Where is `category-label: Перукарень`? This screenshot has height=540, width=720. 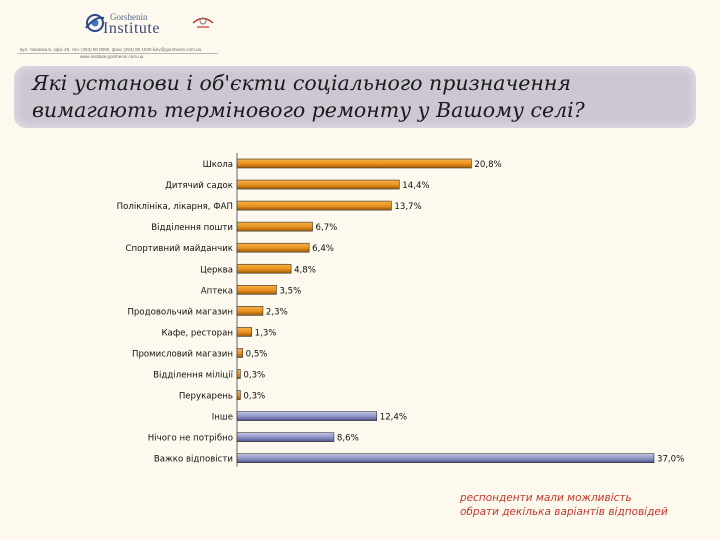 category-label: Перукарень is located at coordinates (206, 397).